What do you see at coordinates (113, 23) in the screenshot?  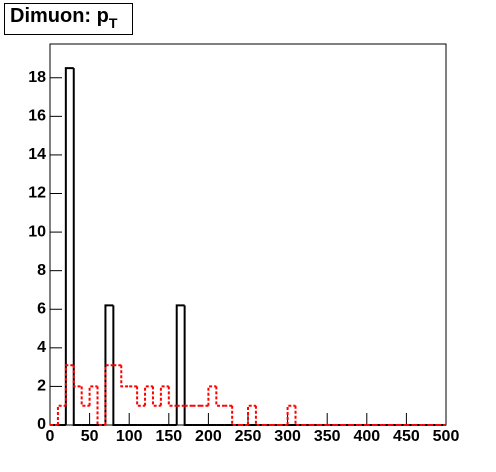 I see `title-subscript: T` at bounding box center [113, 23].